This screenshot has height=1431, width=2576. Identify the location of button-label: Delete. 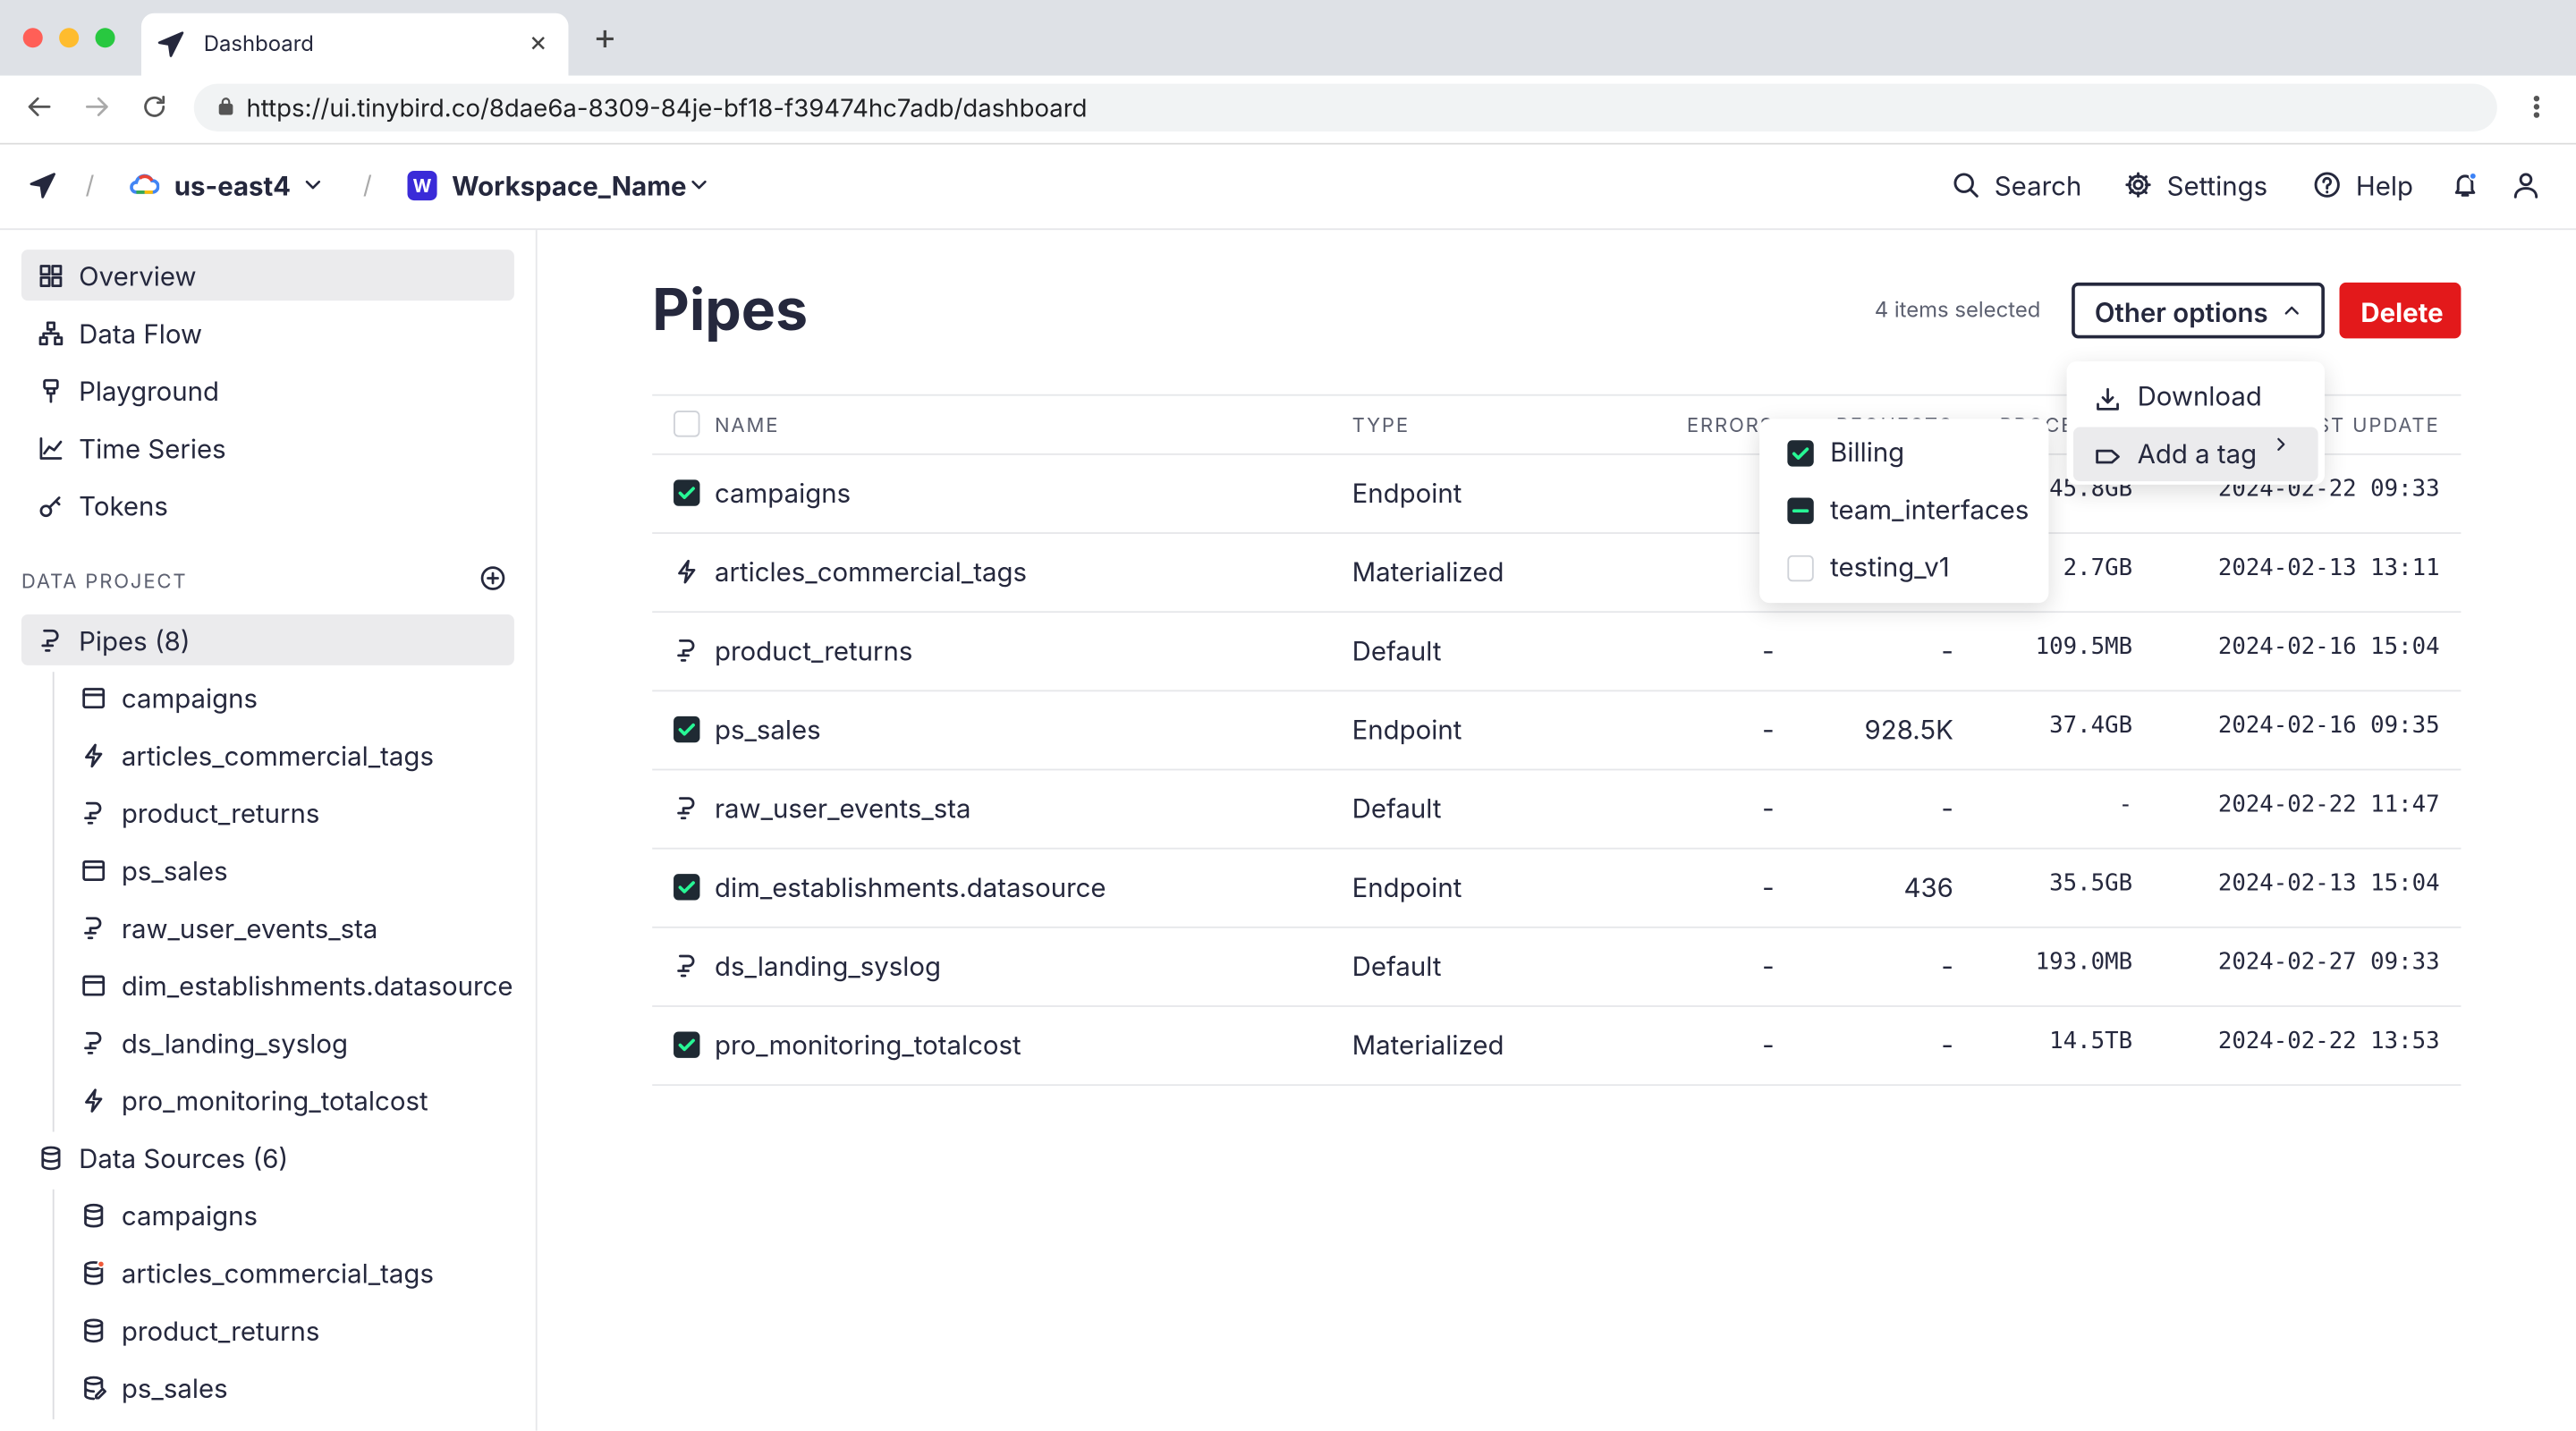
(2402, 312).